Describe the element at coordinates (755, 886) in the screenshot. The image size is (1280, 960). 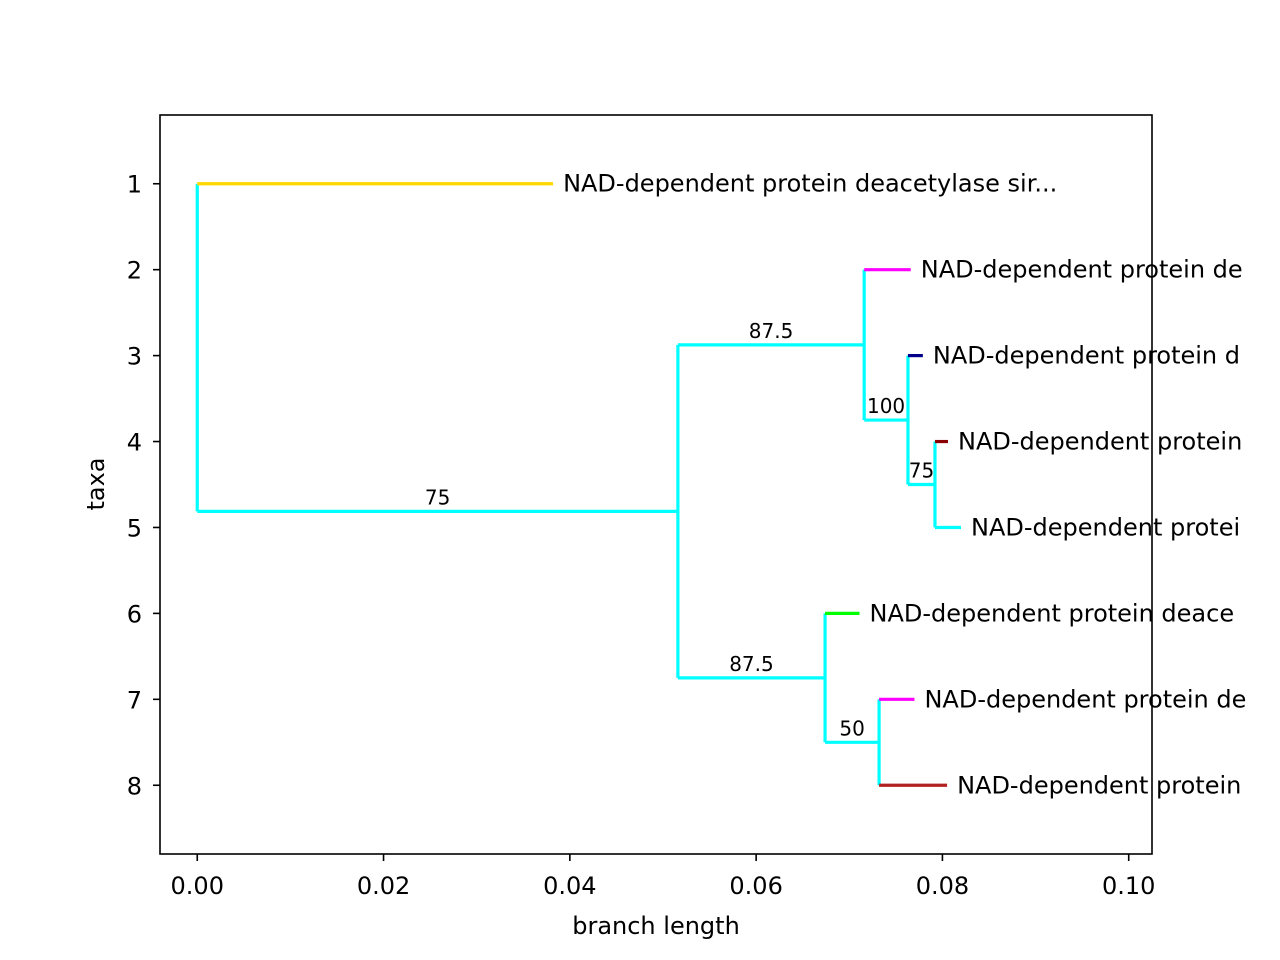
I see `x-tick-label: 0.06` at that location.